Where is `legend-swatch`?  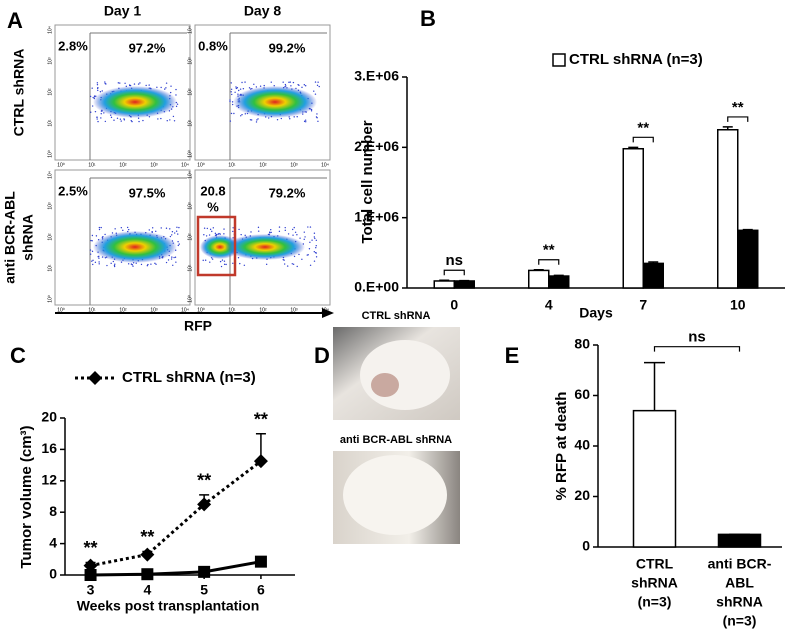 legend-swatch is located at coordinates (559, 60).